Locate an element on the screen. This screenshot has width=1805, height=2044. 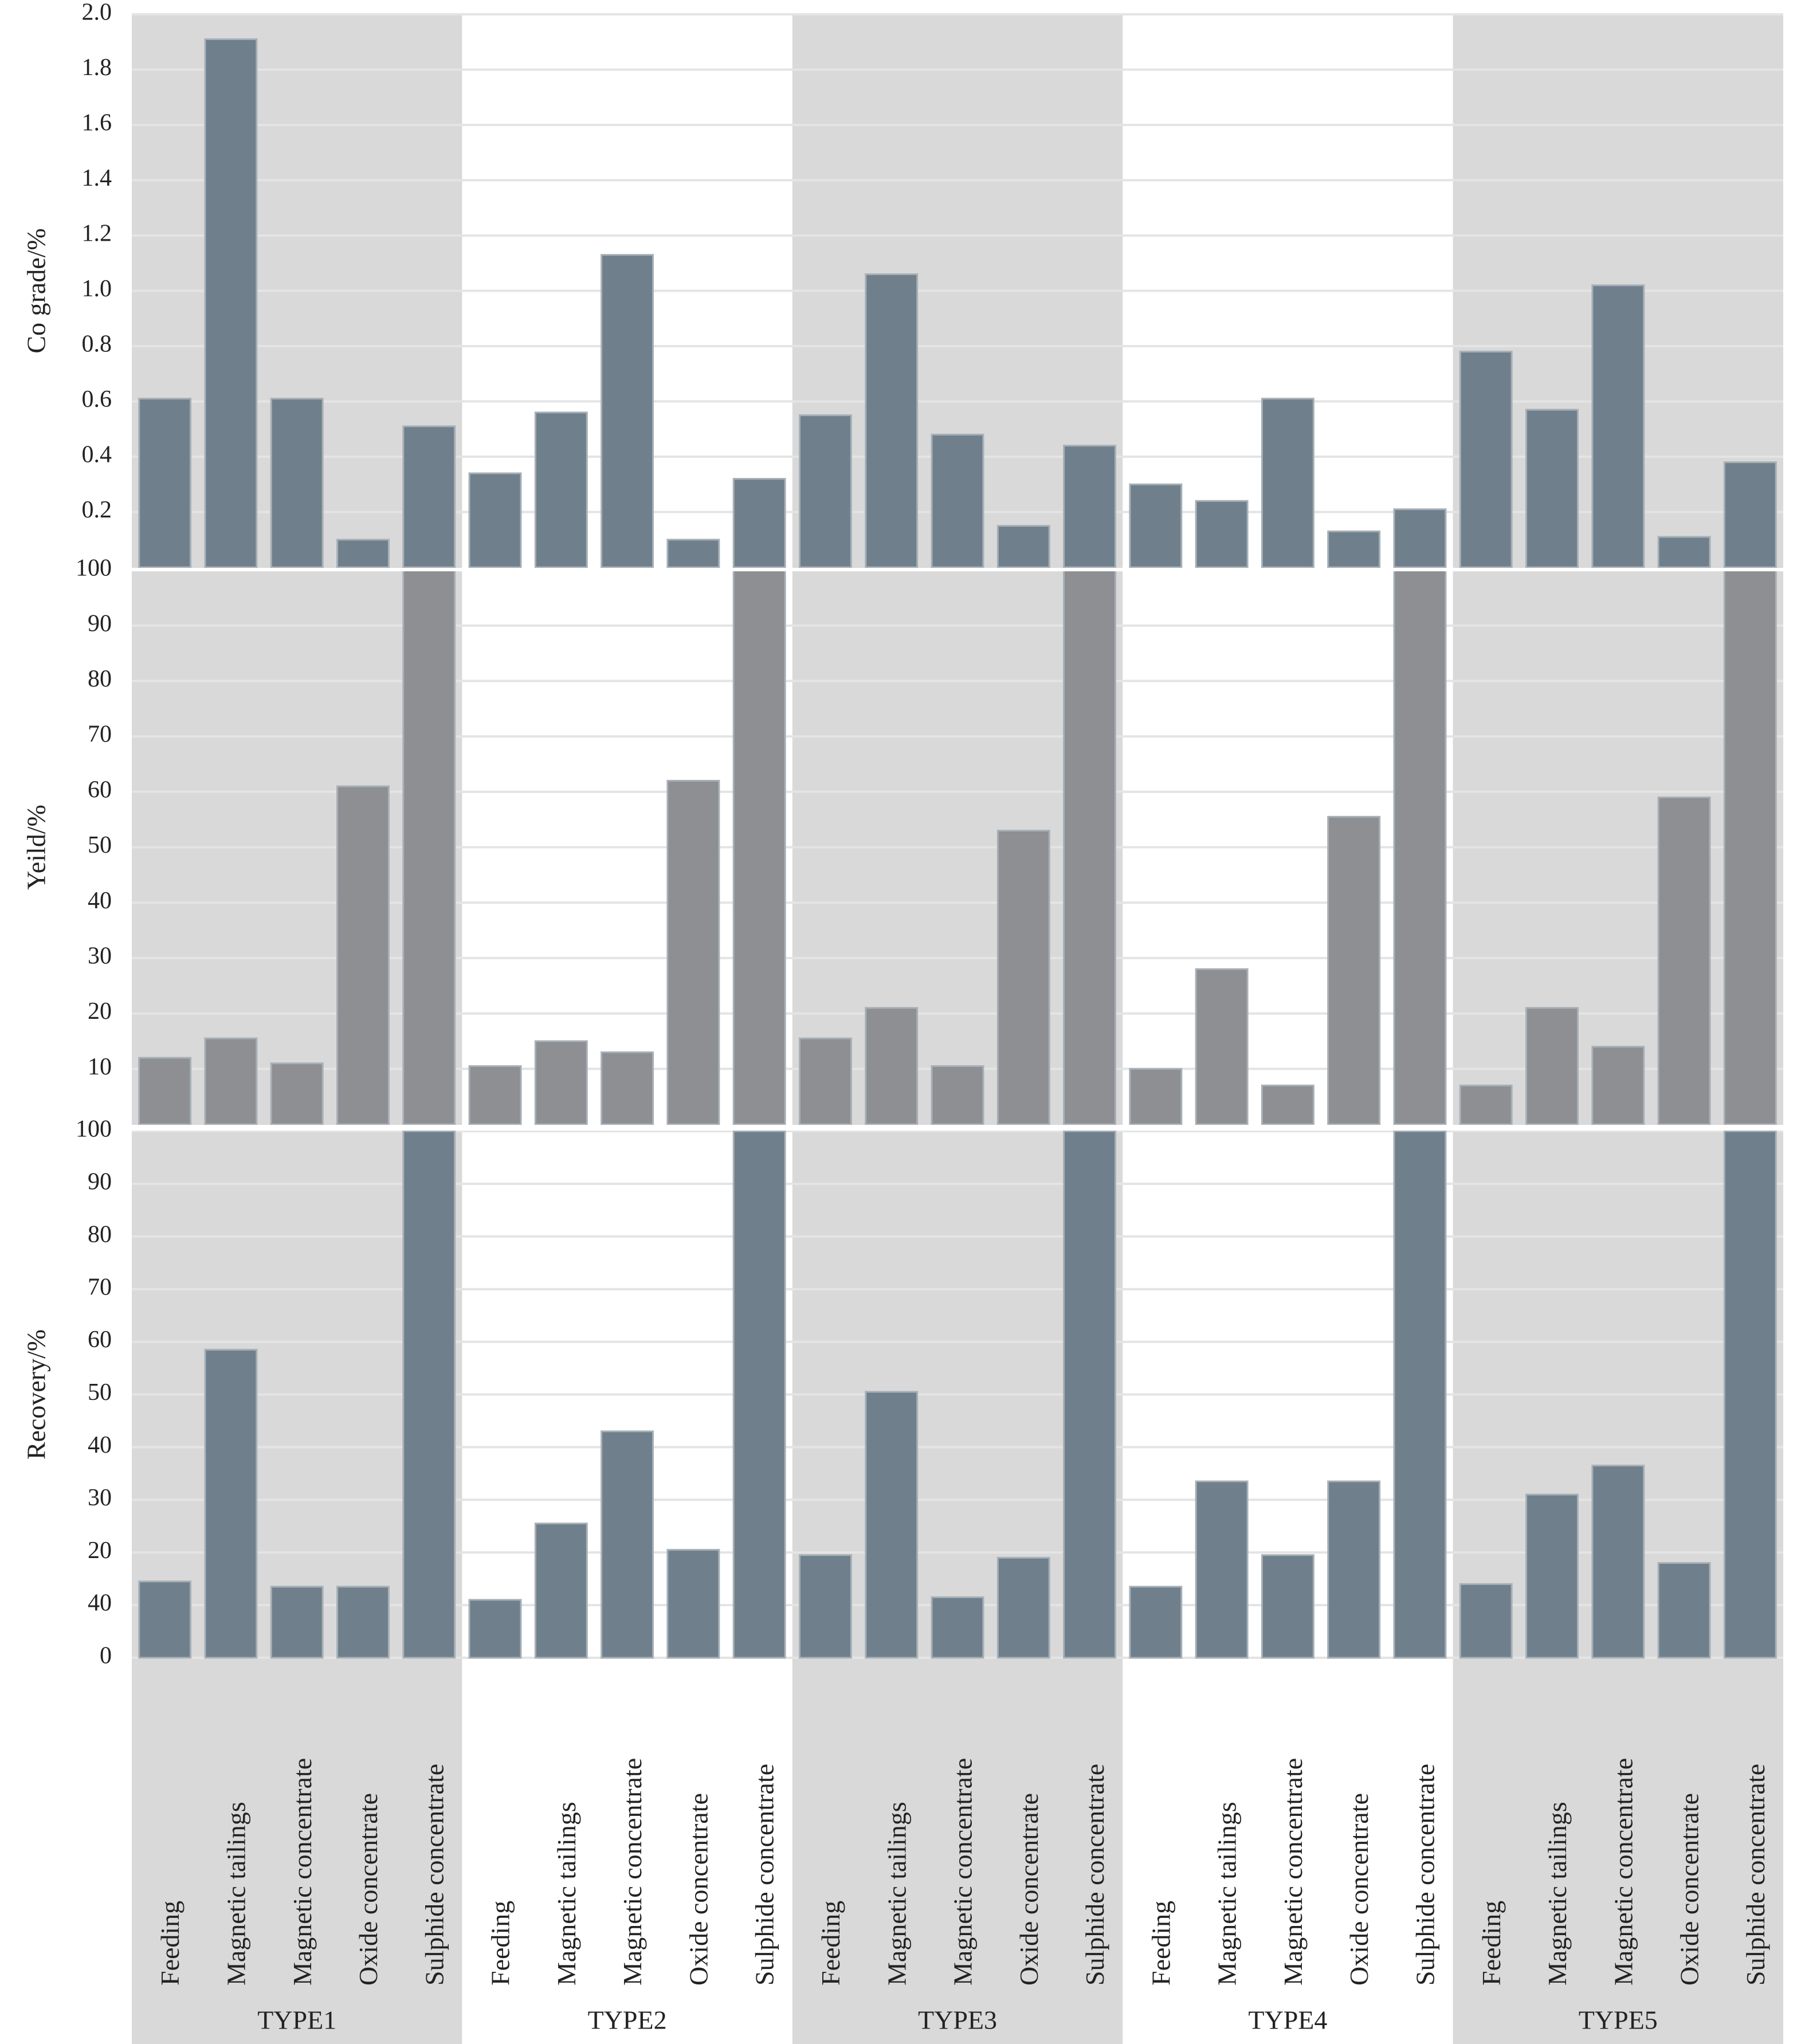
y-axis-label-p3: Recovery/% is located at coordinates (36, 1394).